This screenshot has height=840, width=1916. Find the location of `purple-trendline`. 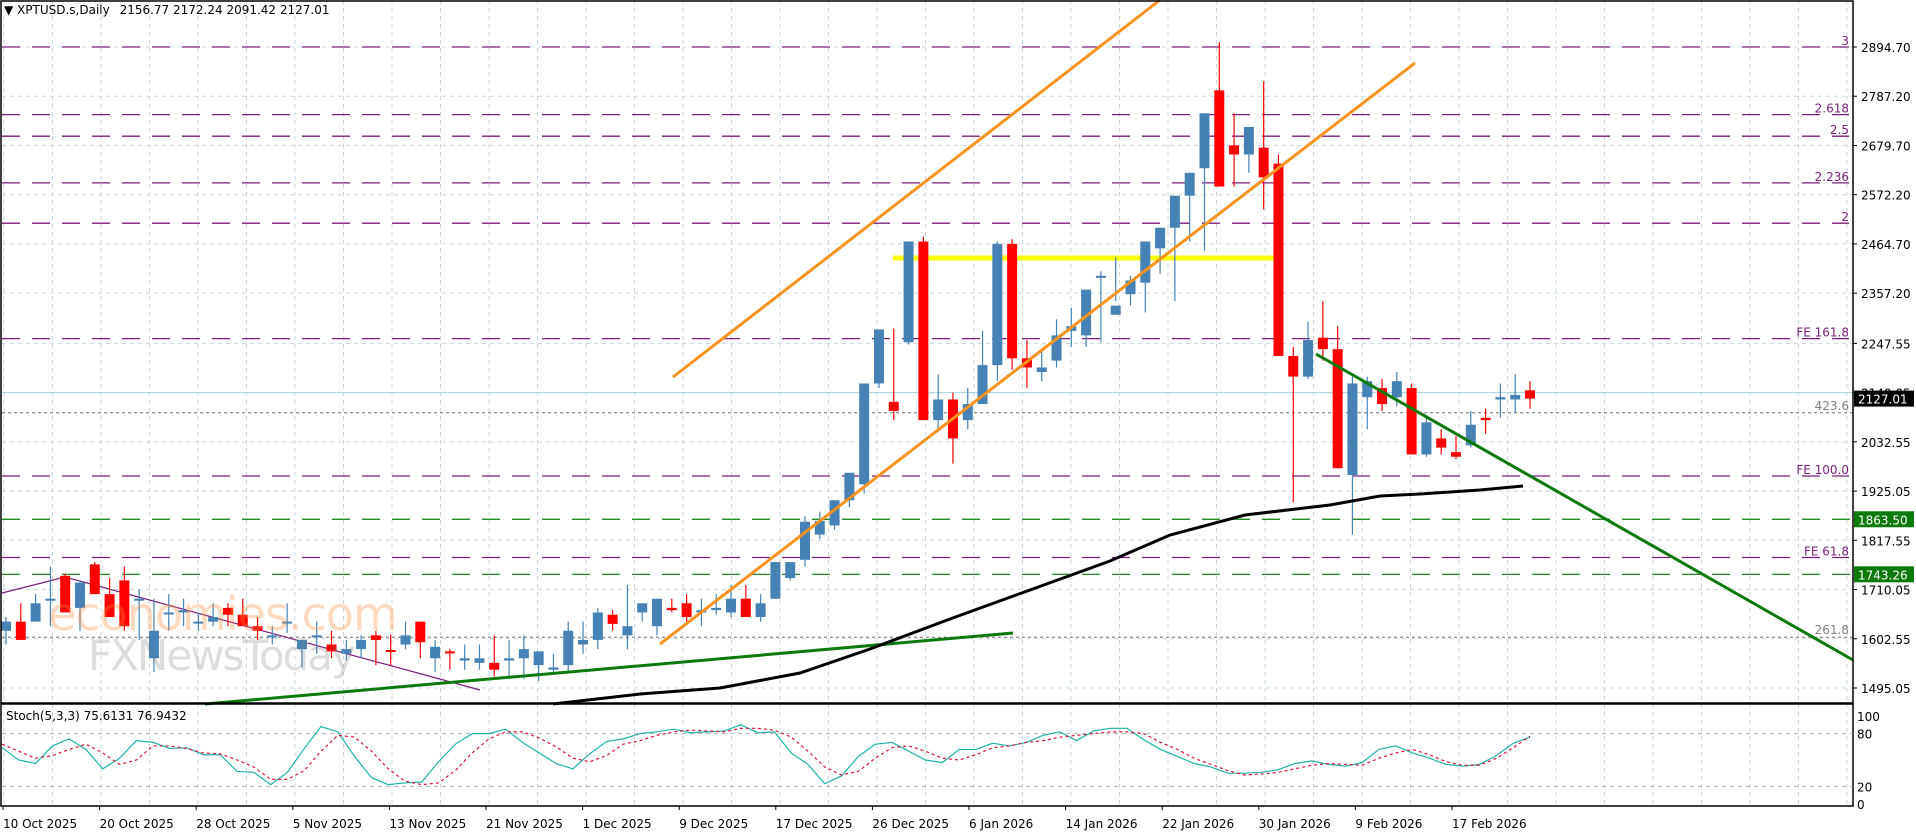

purple-trendline is located at coordinates (241, 633).